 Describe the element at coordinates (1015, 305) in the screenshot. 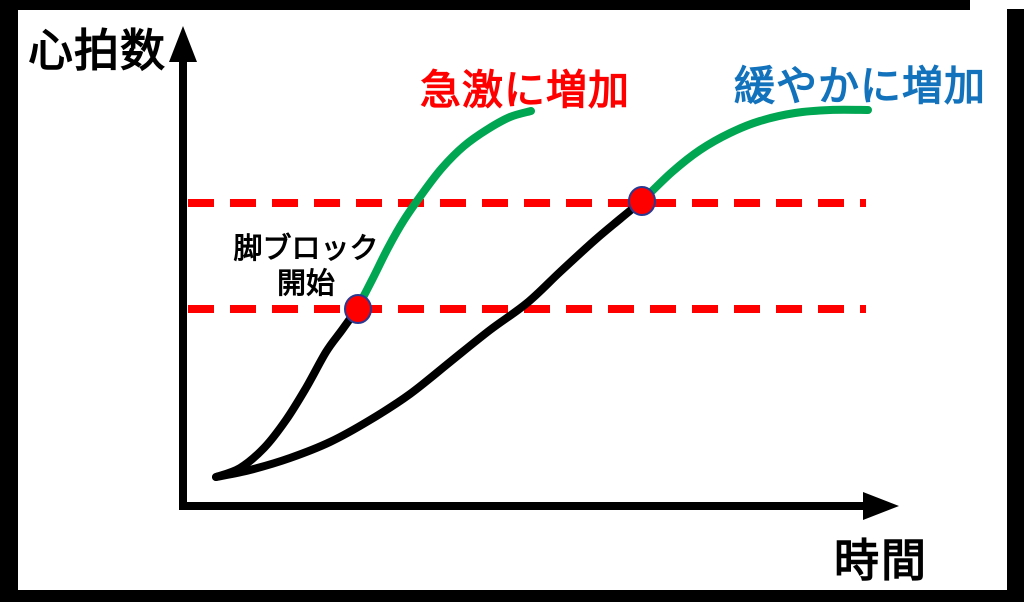

I see `frame-border-right` at that location.